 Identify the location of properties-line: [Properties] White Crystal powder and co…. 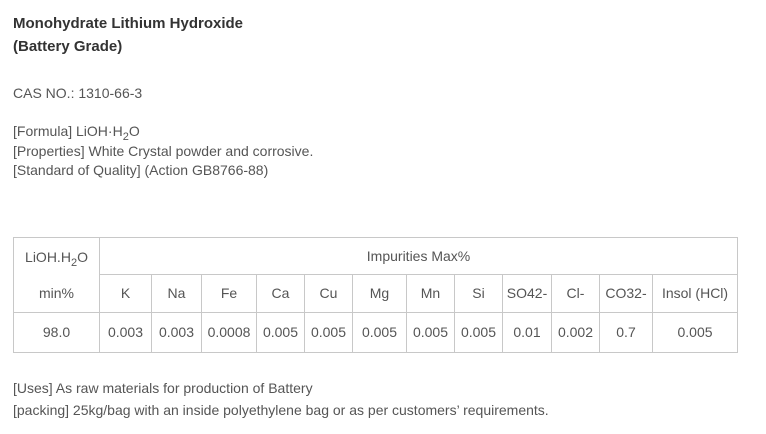
(163, 150).